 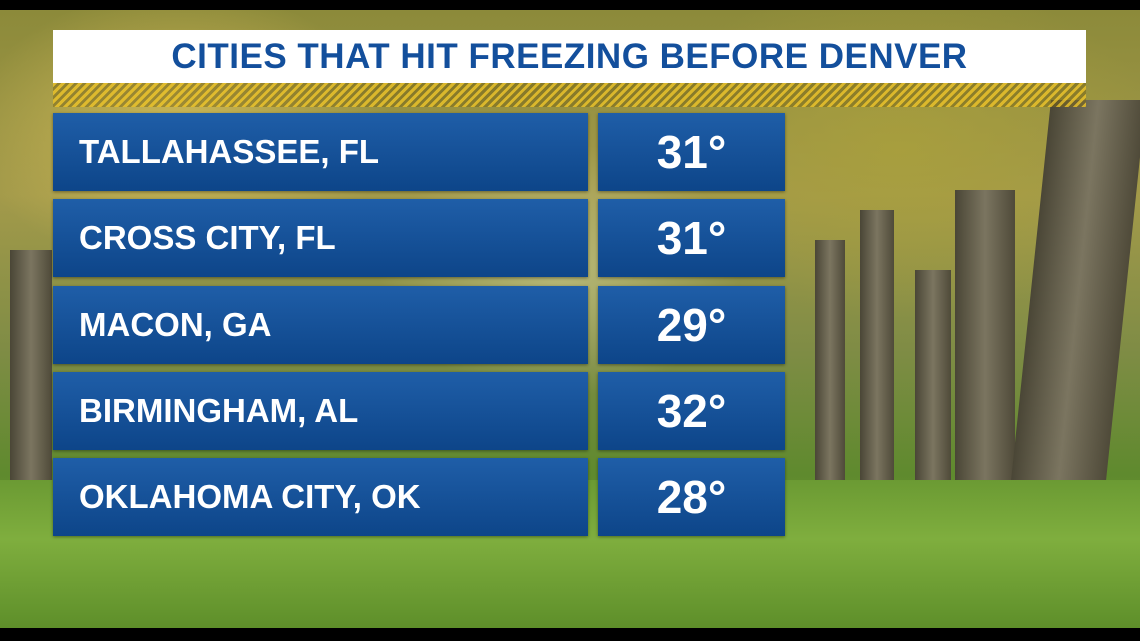 I want to click on title-bar: CITIES THAT HIT FREEZING BEFORE DENVER, so click(x=569, y=56).